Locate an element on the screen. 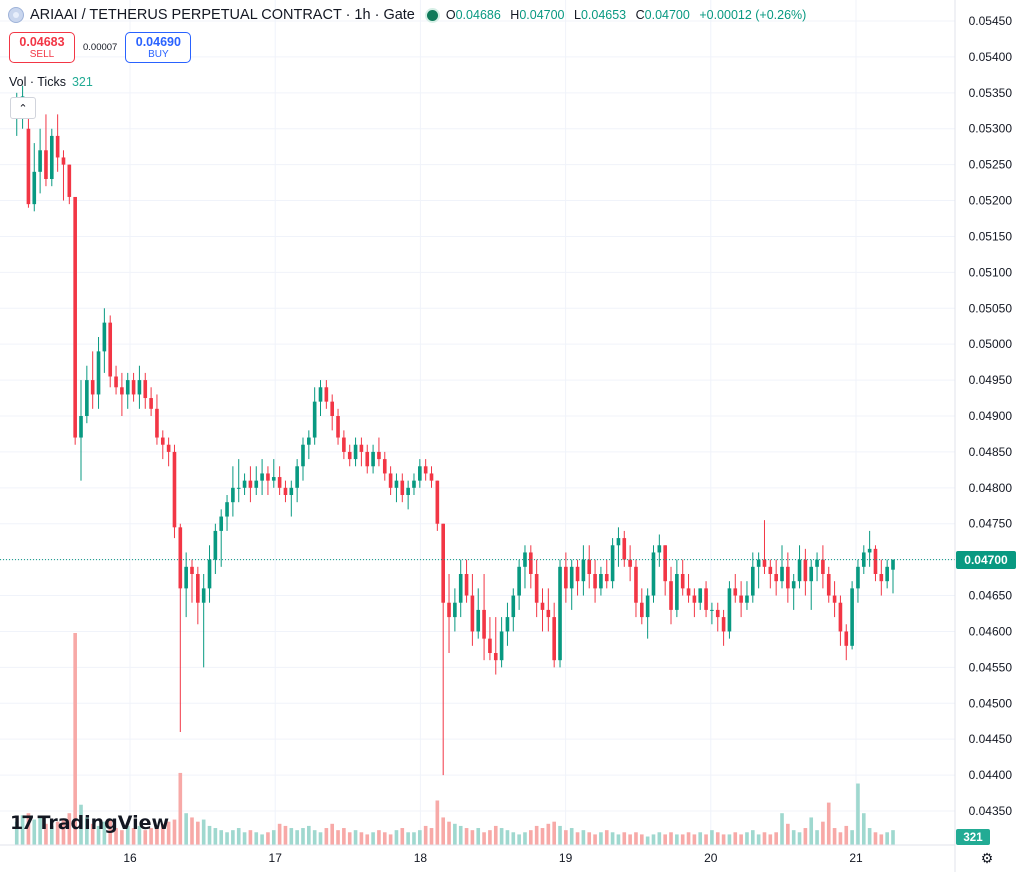 This screenshot has width=1018, height=872. close-value: 0.04700 is located at coordinates (667, 15).